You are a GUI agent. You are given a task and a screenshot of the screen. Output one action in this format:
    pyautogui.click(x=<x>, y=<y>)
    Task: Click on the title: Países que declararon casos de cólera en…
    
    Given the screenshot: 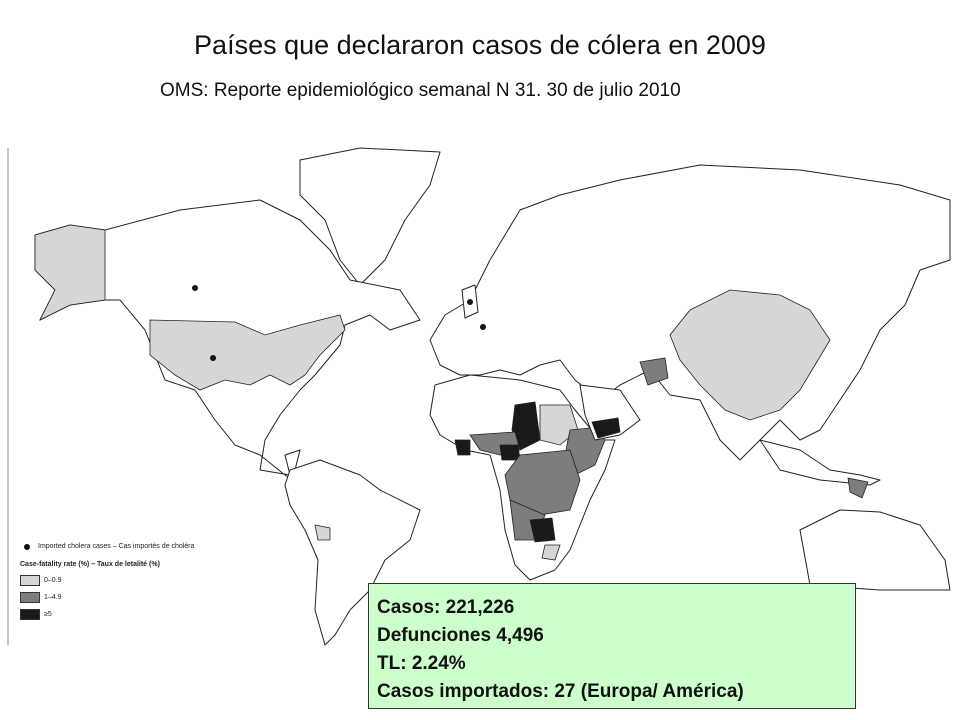 What is the action you would take?
    pyautogui.click(x=480, y=45)
    